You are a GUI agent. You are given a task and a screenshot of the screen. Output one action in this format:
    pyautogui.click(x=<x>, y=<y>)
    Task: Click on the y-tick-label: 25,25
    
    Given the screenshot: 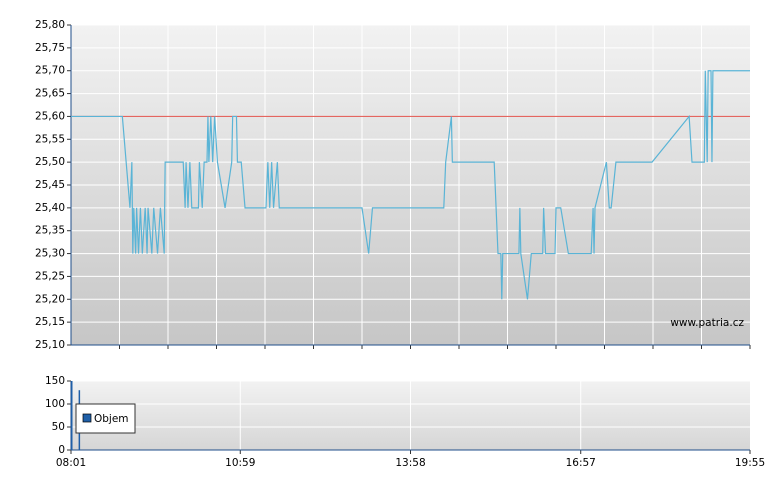 What is the action you would take?
    pyautogui.click(x=50, y=276)
    